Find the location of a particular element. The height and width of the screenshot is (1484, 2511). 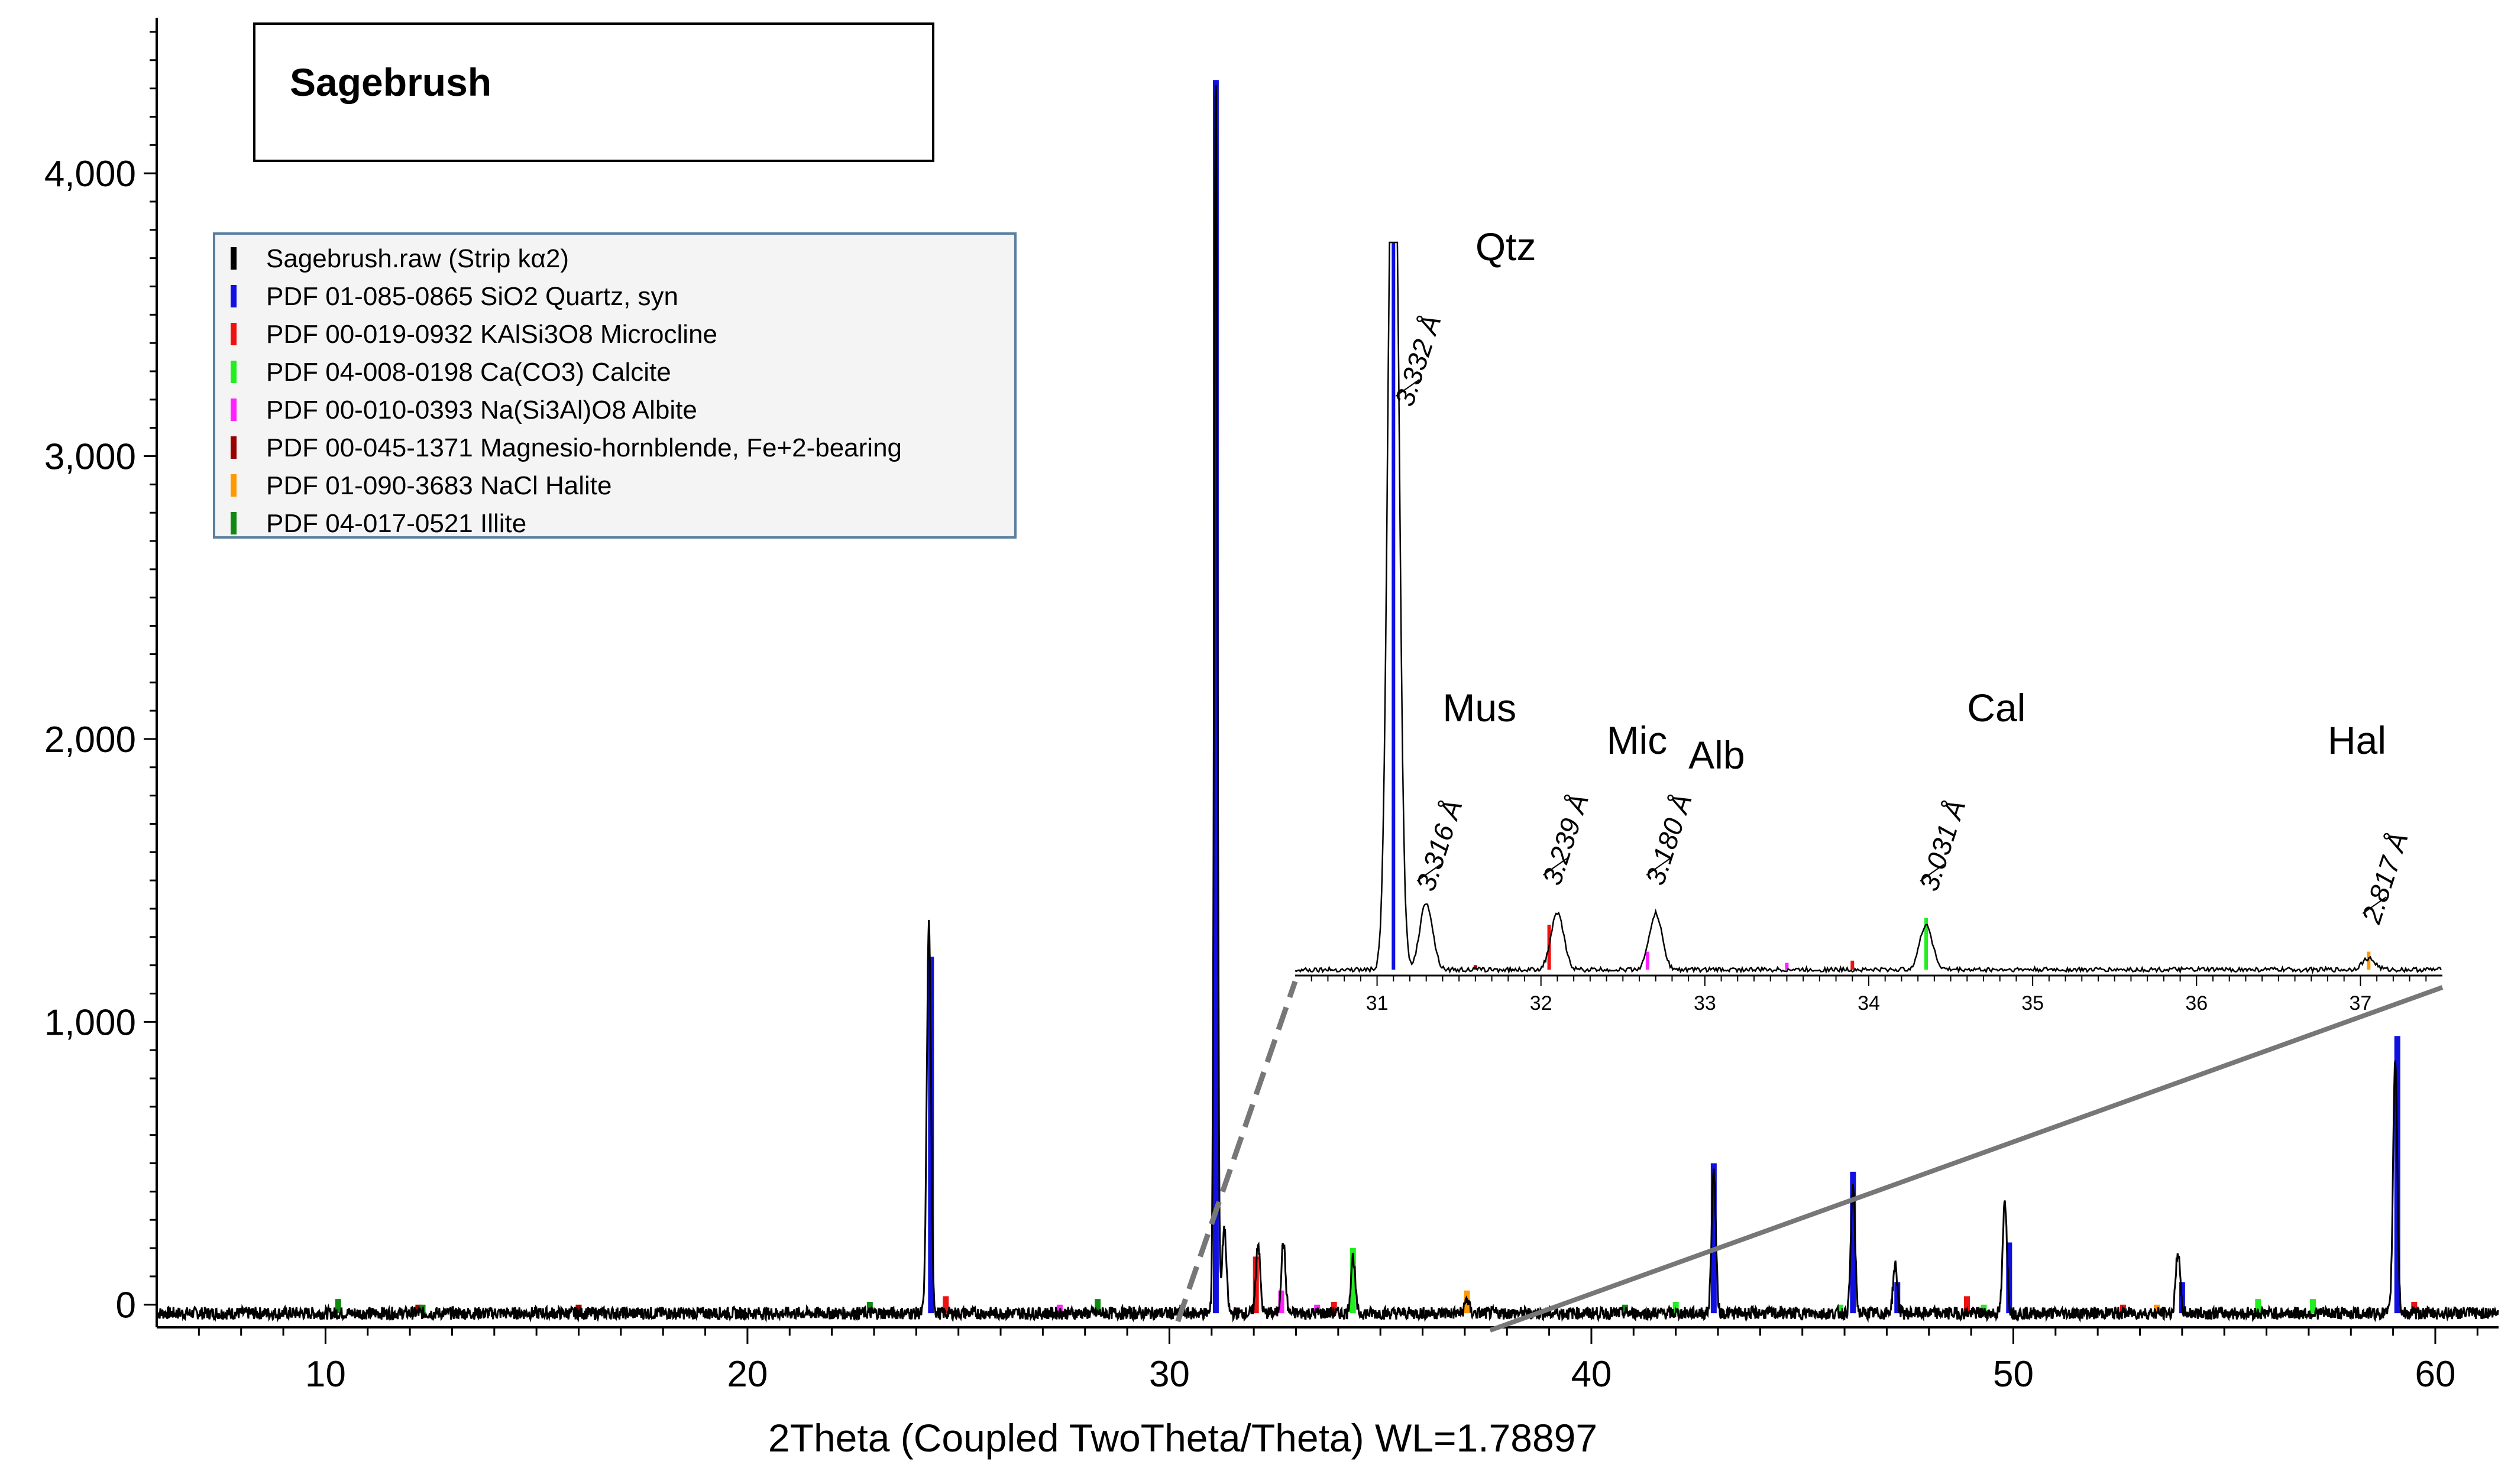

x-tick-label: 30 is located at coordinates (1169, 1374).